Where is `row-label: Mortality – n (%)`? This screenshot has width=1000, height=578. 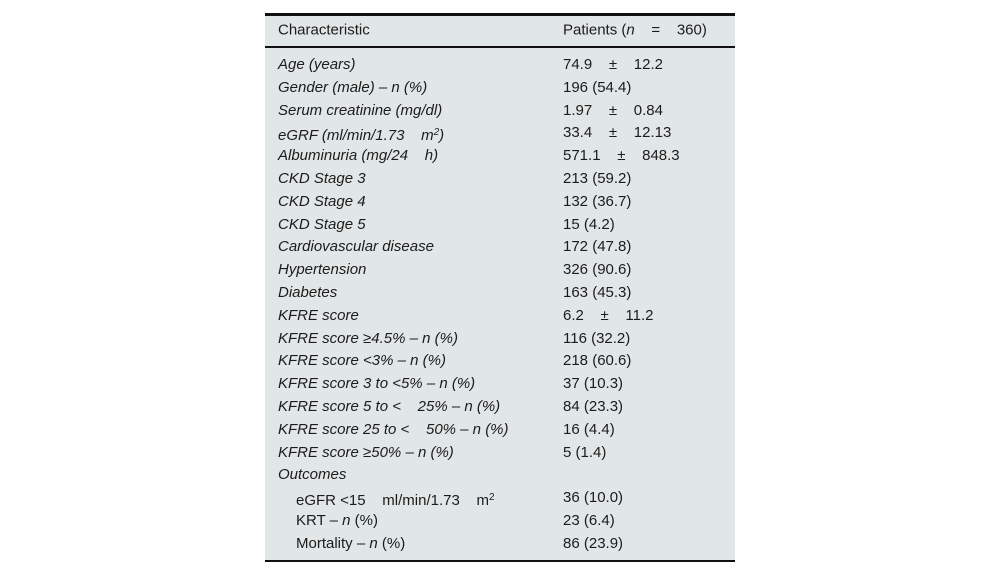 row-label: Mortality – n (%) is located at coordinates (350, 544).